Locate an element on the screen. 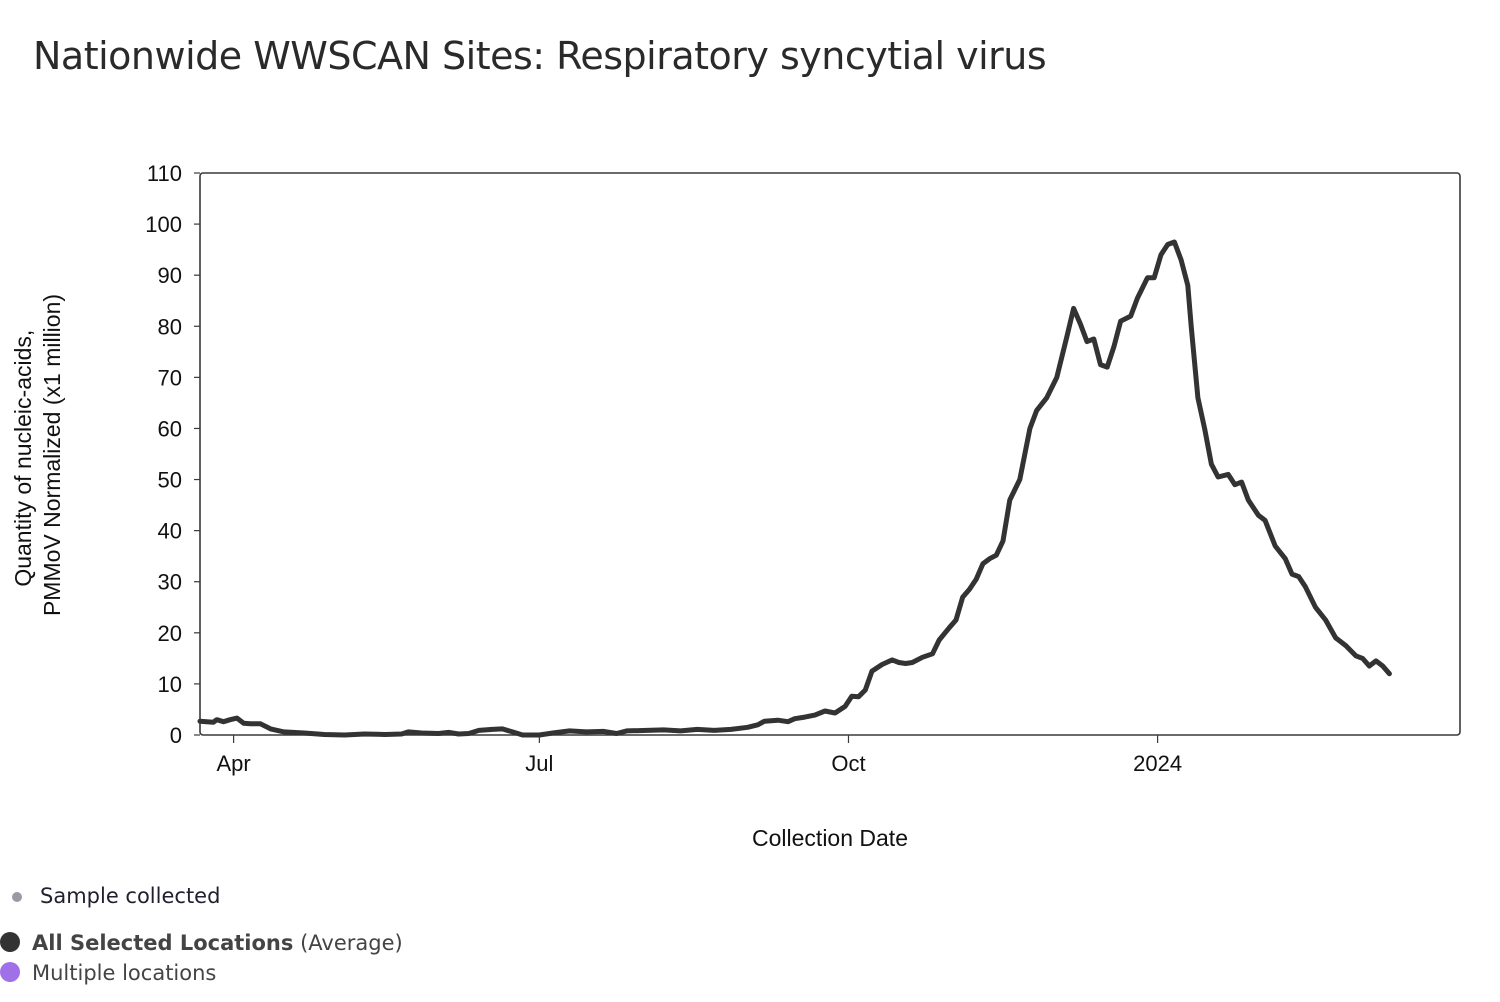  x-tick-label: Jul is located at coordinates (539, 763).